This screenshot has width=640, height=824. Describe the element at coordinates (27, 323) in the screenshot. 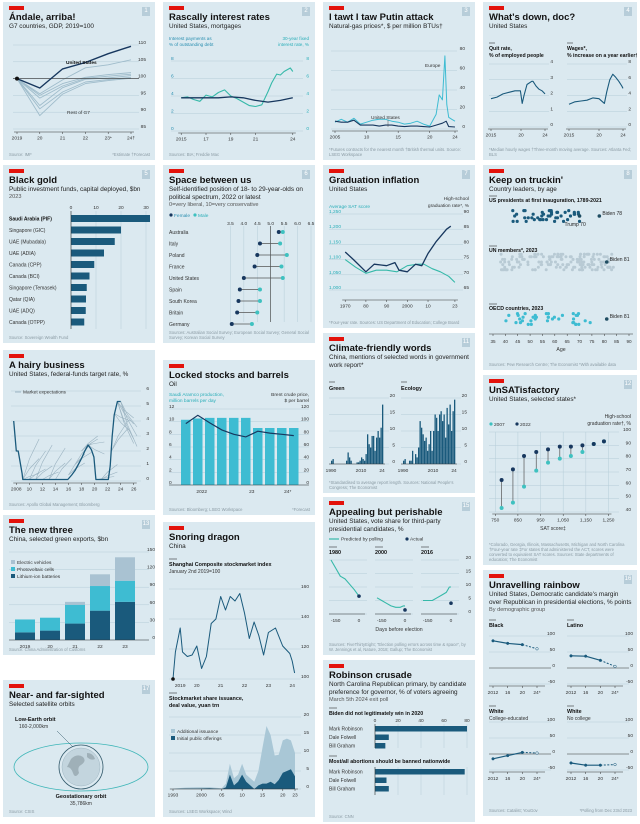

I see `category-label: Canada (OTPP)` at that location.